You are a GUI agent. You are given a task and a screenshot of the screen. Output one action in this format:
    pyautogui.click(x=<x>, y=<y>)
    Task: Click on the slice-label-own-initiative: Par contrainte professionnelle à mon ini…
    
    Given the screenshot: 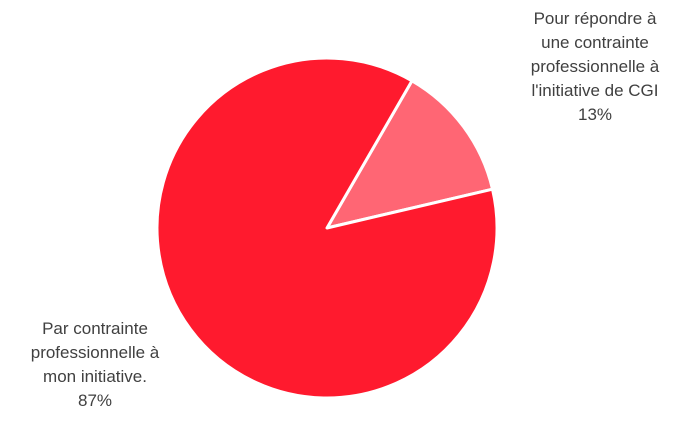 What is the action you would take?
    pyautogui.click(x=100, y=365)
    